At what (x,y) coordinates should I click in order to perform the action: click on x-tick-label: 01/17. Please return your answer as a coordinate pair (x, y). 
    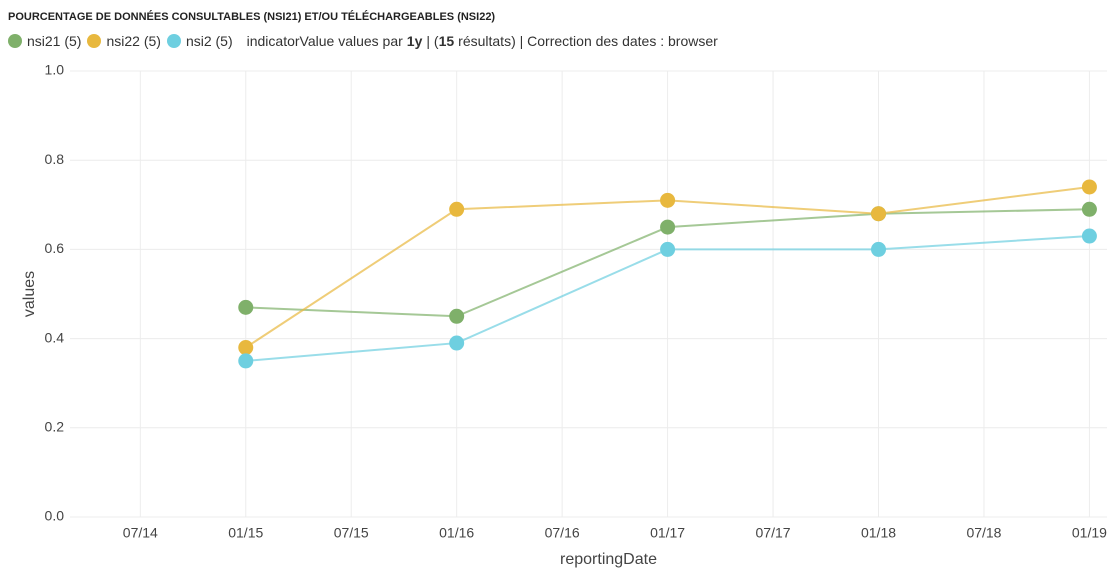
    Looking at the image, I should click on (667, 533).